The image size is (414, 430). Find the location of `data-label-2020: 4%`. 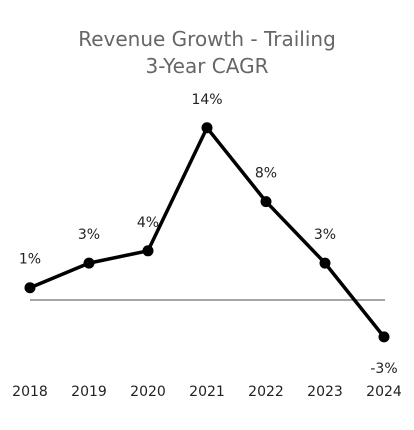

data-label-2020: 4% is located at coordinates (148, 223).